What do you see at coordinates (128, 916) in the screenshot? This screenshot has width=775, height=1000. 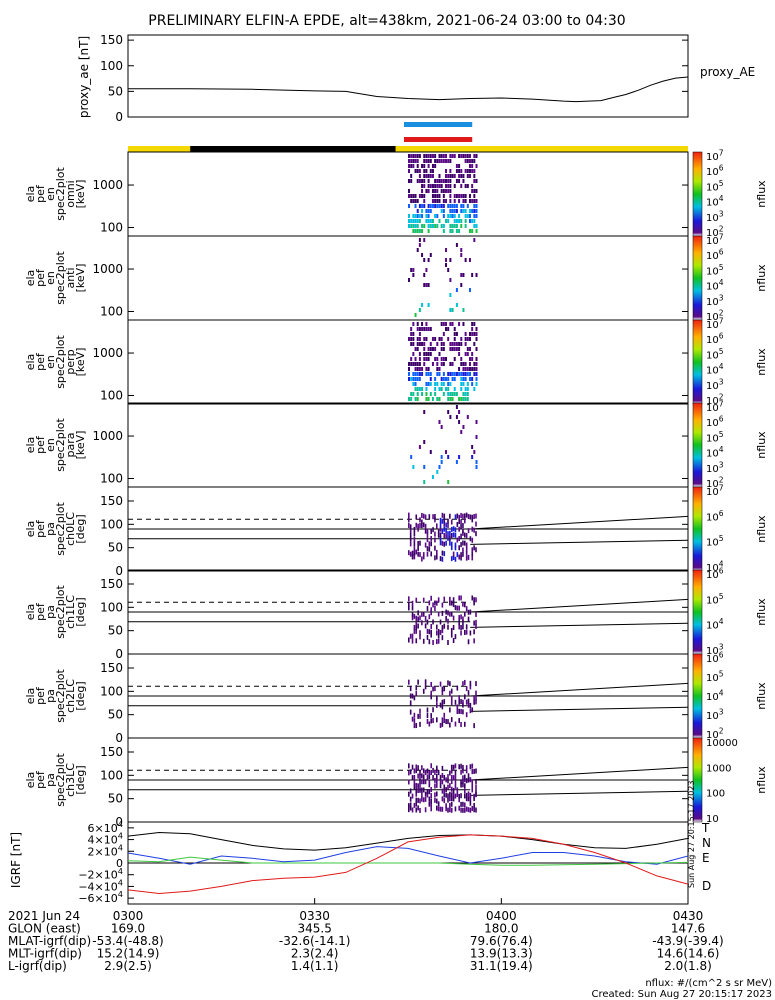 I see `ephemeris-value: 0300` at bounding box center [128, 916].